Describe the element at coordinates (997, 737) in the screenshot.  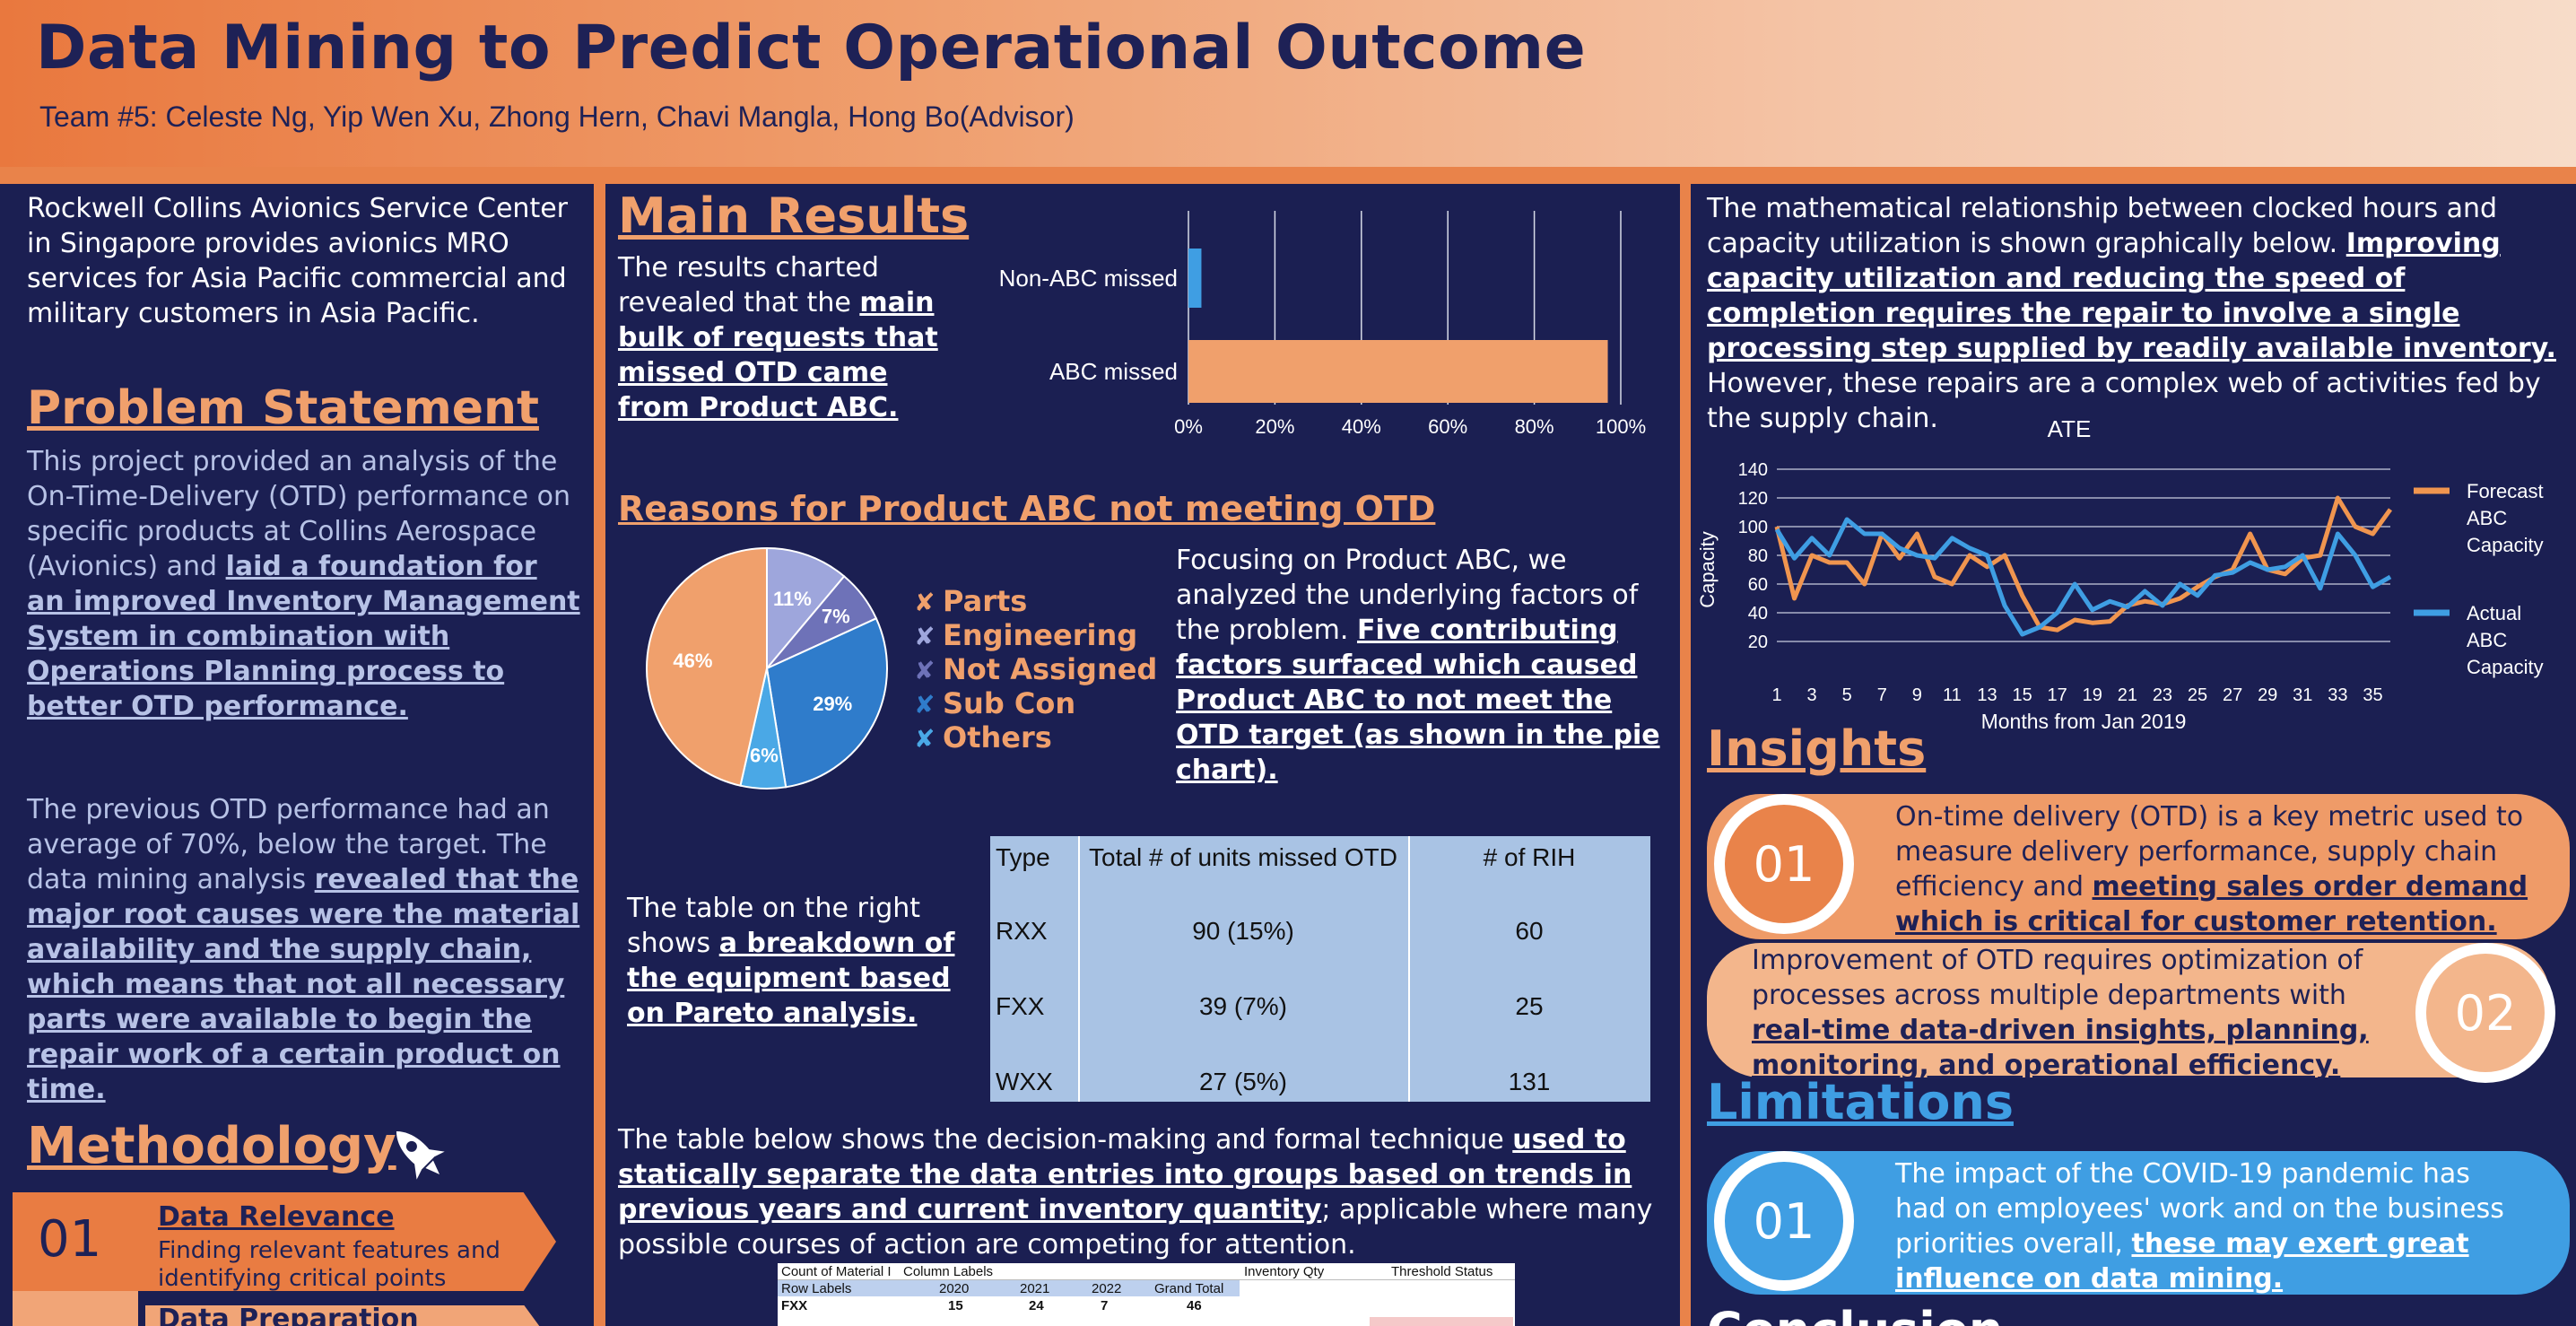
I see `legend-label: Others` at that location.